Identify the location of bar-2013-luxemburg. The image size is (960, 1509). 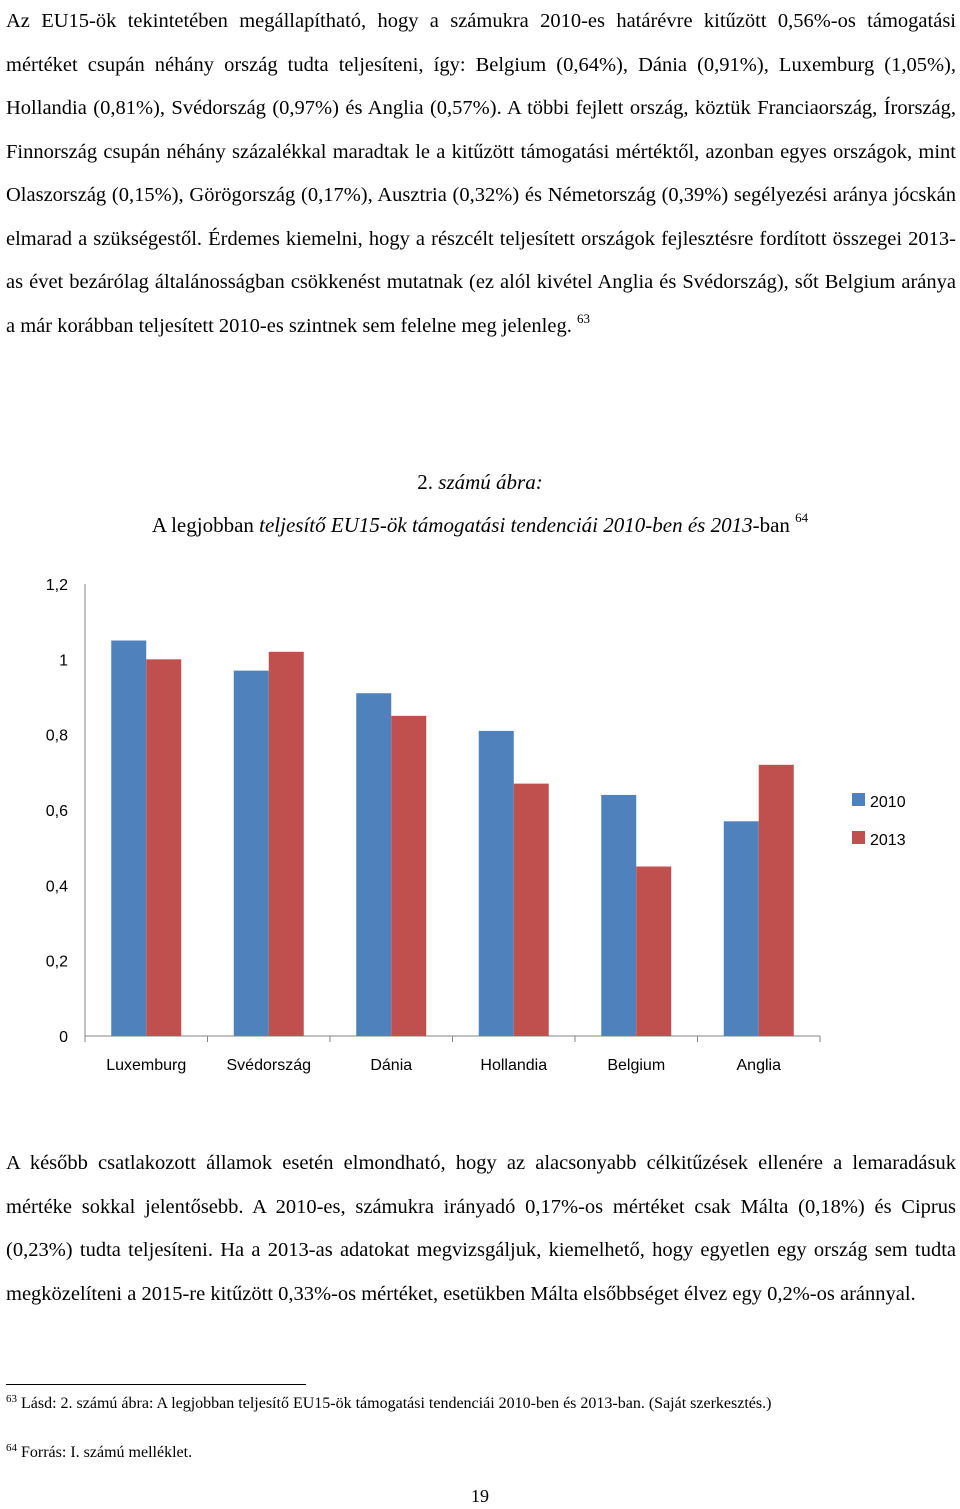
(164, 847).